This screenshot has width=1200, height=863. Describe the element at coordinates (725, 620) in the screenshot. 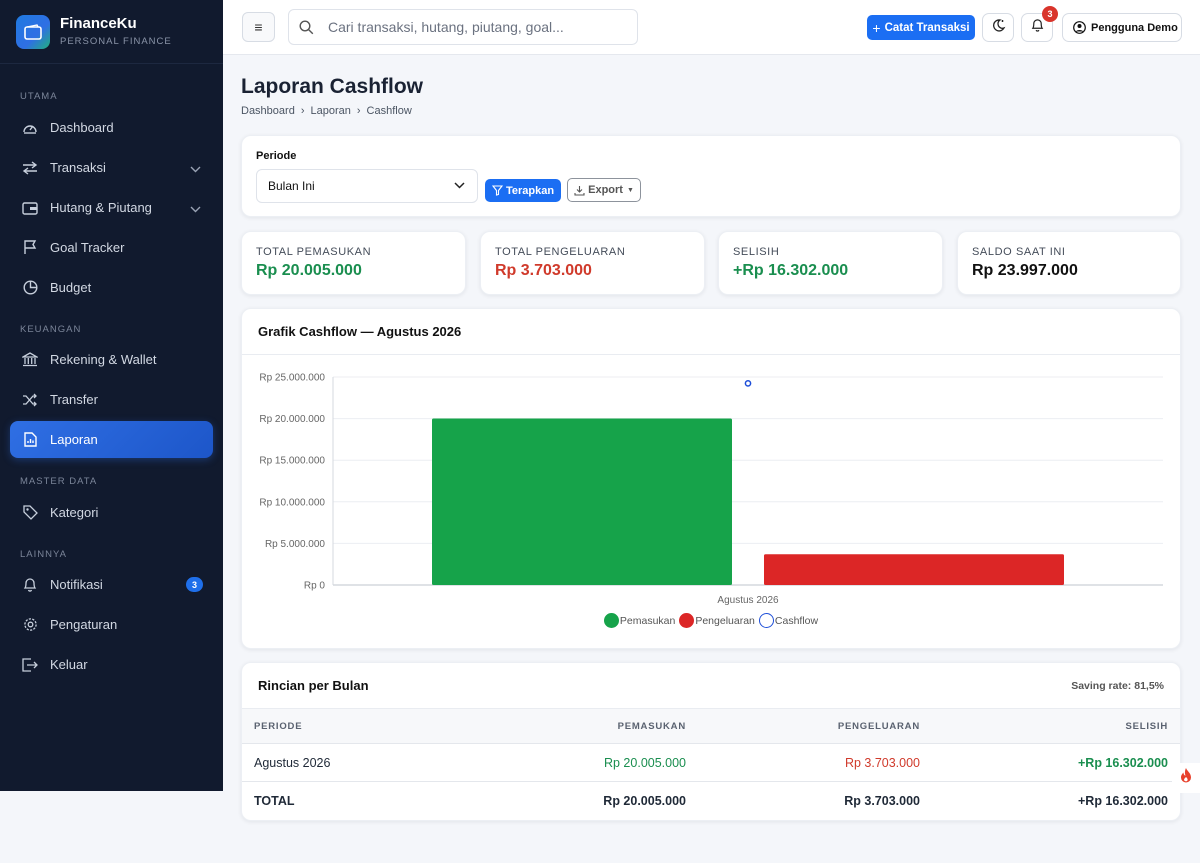

I see `legend-label: Pengeluaran` at that location.